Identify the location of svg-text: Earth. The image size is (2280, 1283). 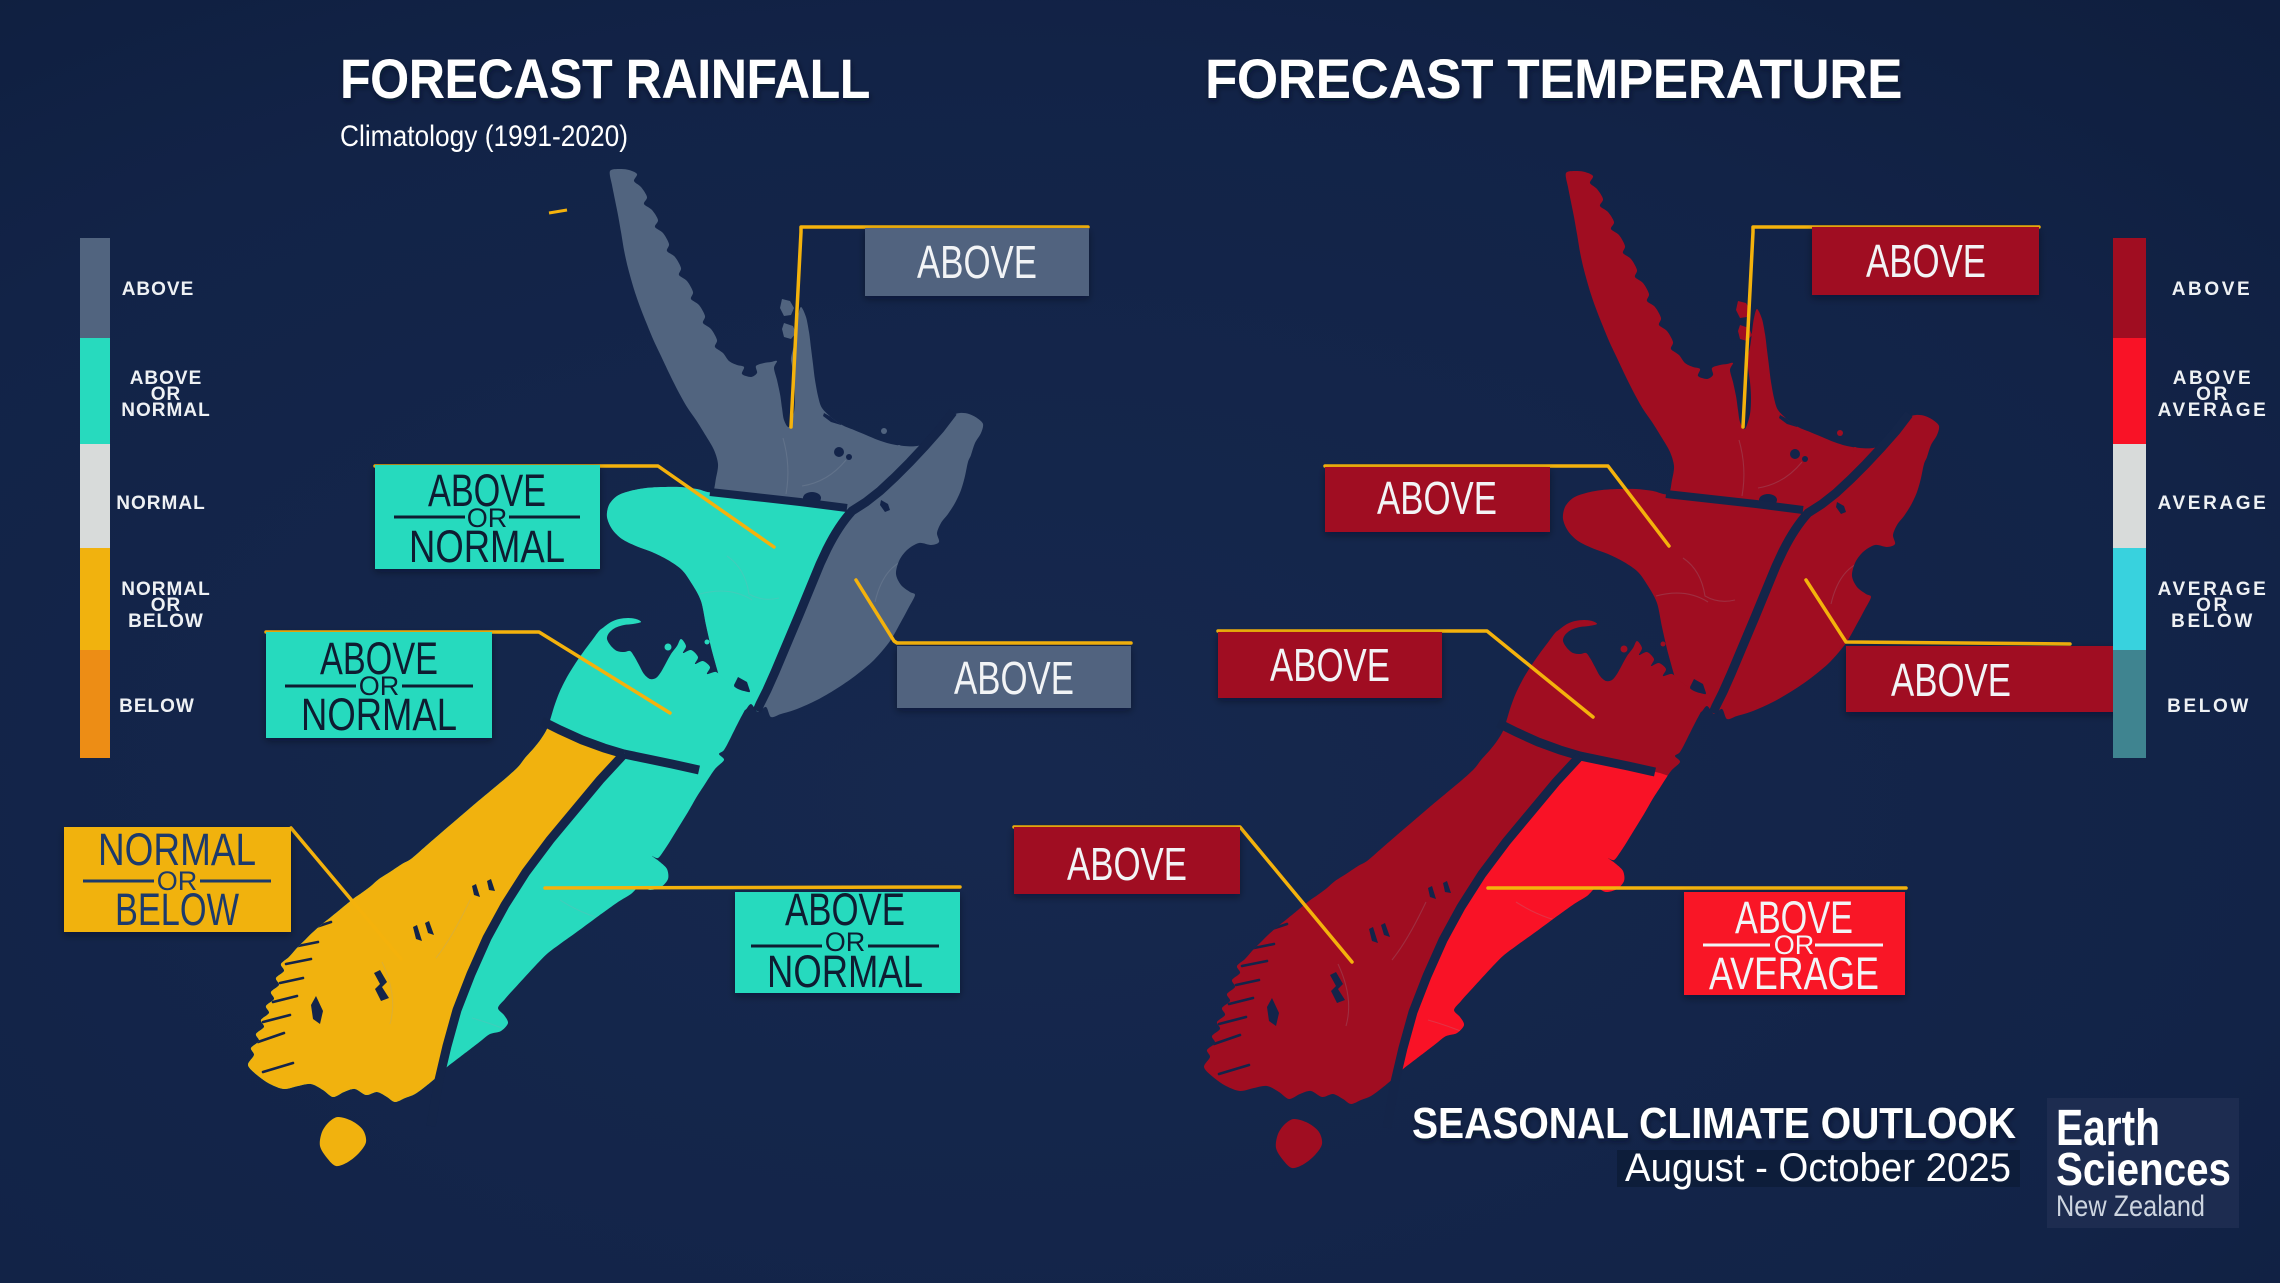
(2108, 1127).